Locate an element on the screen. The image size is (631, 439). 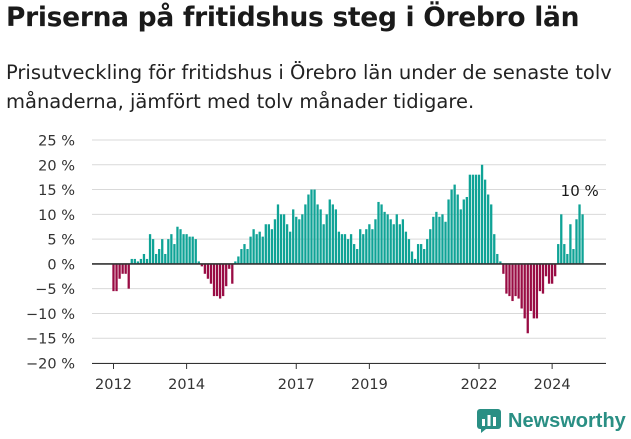
latest-value-label: 10 % is located at coordinates (580, 191).